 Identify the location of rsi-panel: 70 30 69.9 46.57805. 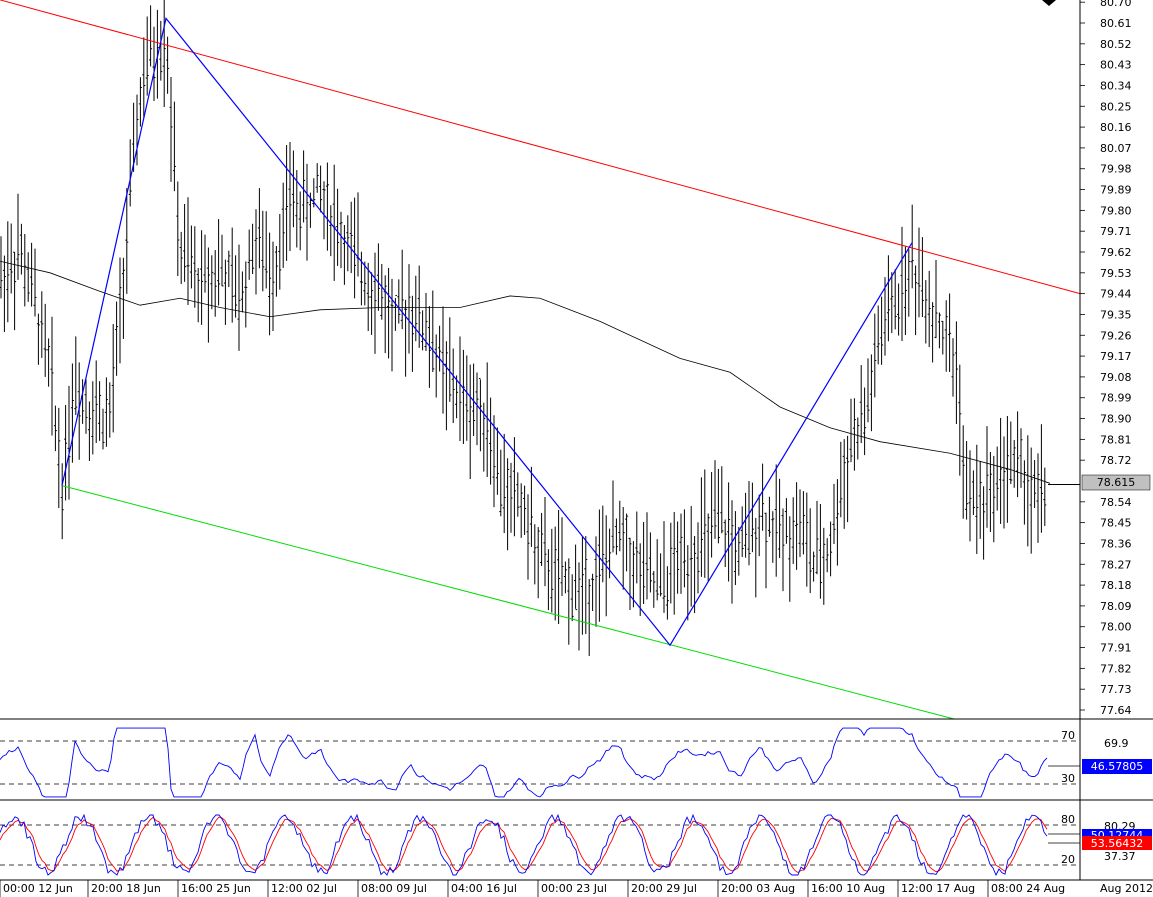
(576, 762).